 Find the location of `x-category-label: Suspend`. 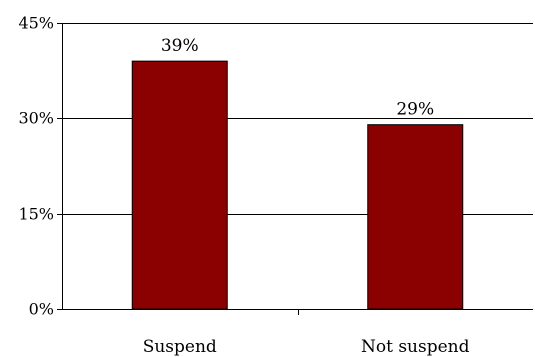

x-category-label: Suspend is located at coordinates (180, 347).